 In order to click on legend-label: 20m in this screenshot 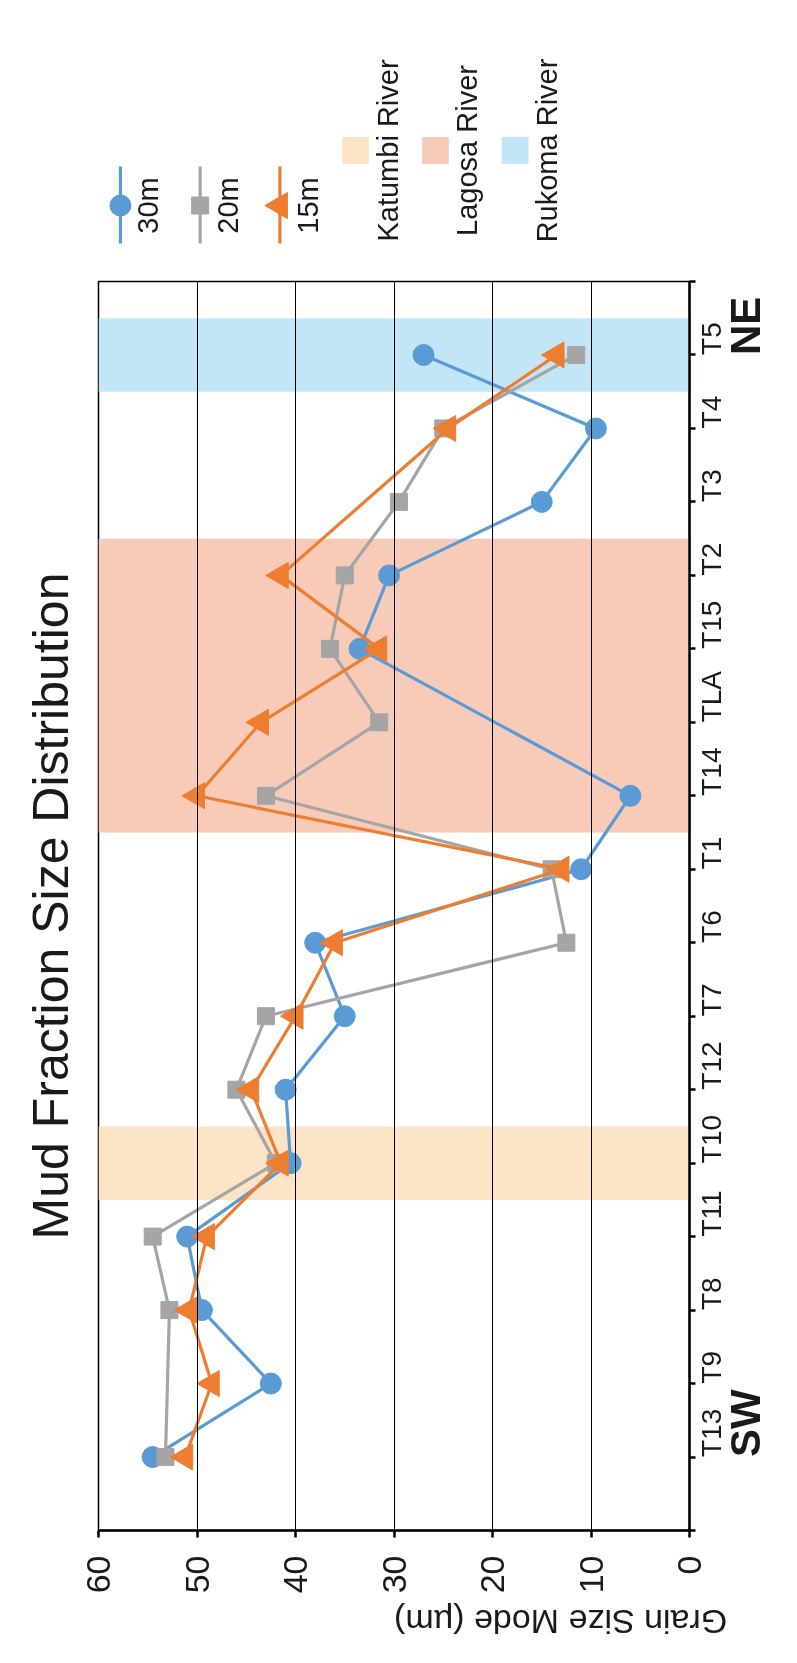, I will do `click(228, 205)`.